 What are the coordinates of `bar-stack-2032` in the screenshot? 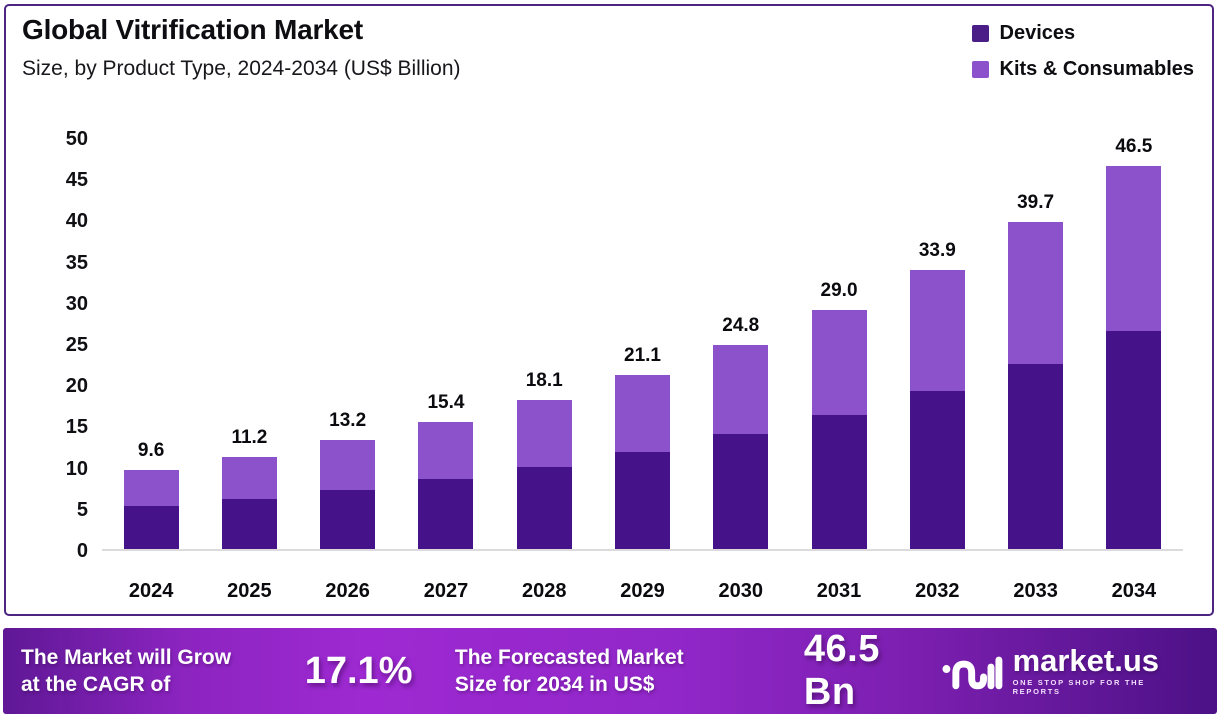 It's located at (937, 409).